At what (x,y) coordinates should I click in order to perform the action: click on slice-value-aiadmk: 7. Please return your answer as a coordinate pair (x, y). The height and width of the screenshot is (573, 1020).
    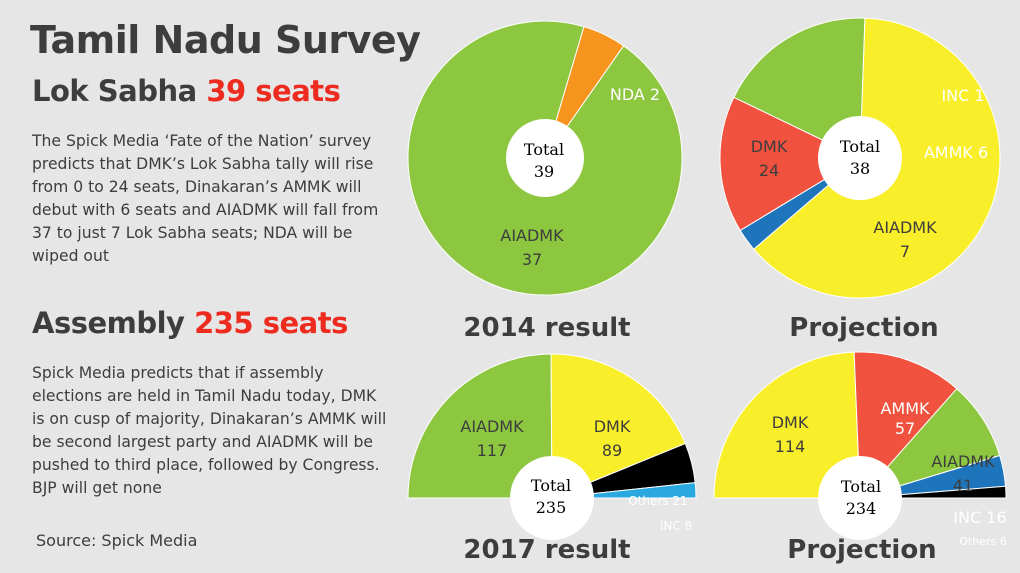
    Looking at the image, I should click on (905, 251).